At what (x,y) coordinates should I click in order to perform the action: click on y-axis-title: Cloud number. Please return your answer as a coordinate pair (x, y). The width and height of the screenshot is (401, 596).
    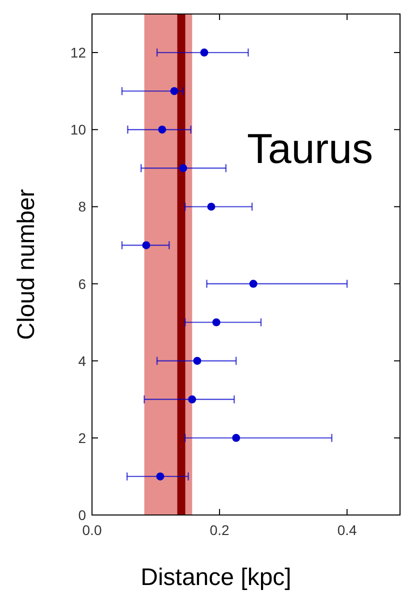
    Looking at the image, I should click on (26, 264).